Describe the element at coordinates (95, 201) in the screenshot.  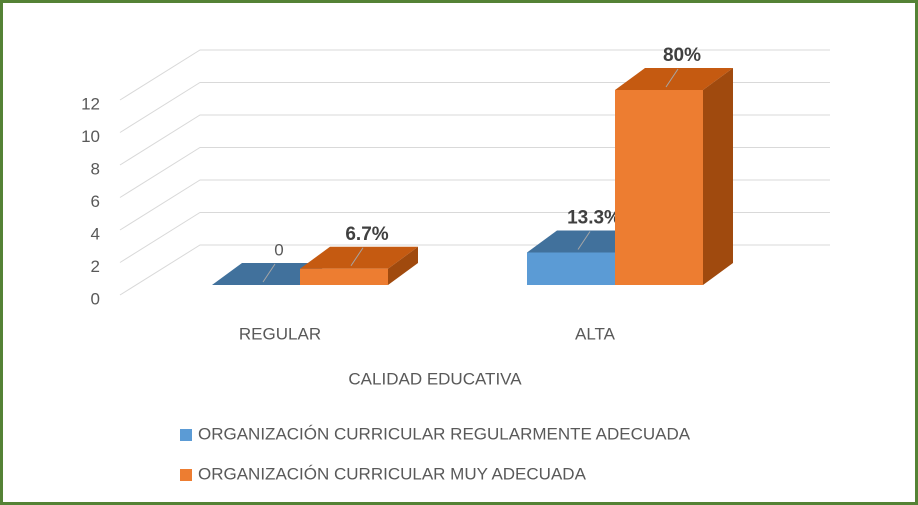
I see `y-tick-label: 6` at that location.